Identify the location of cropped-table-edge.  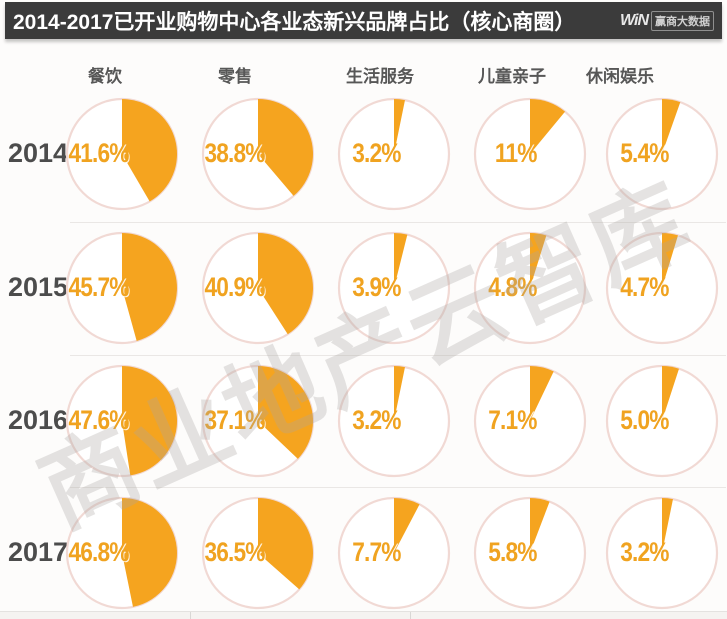
(363, 615).